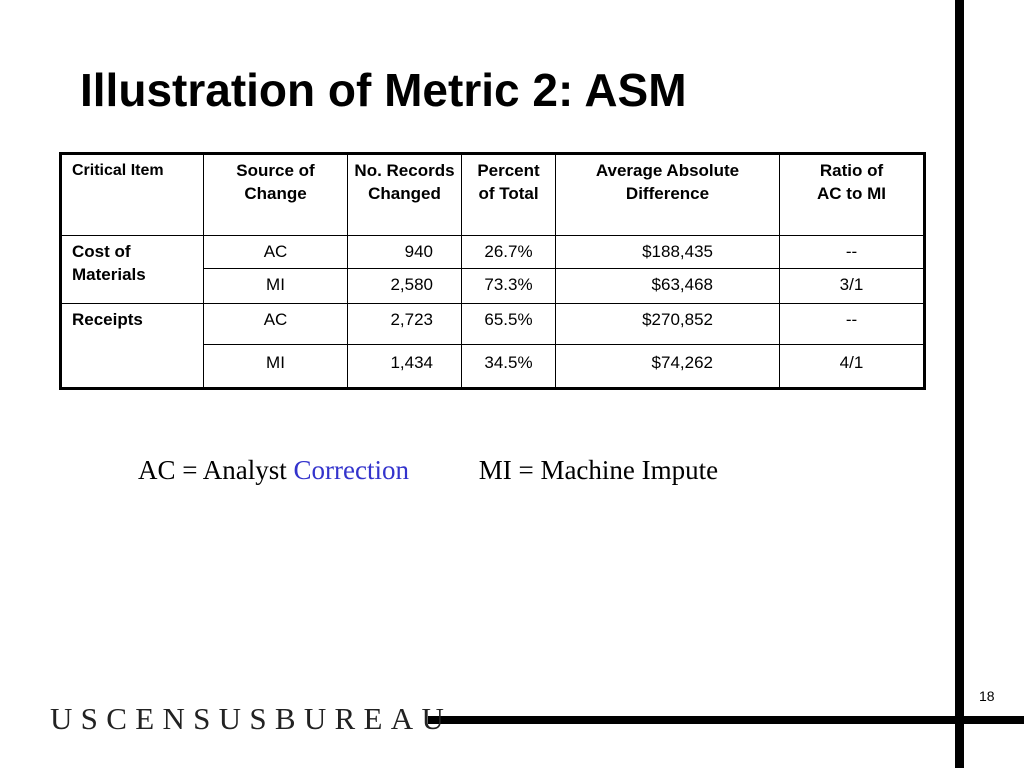  Describe the element at coordinates (959, 384) in the screenshot. I see `vertical-rule` at that location.